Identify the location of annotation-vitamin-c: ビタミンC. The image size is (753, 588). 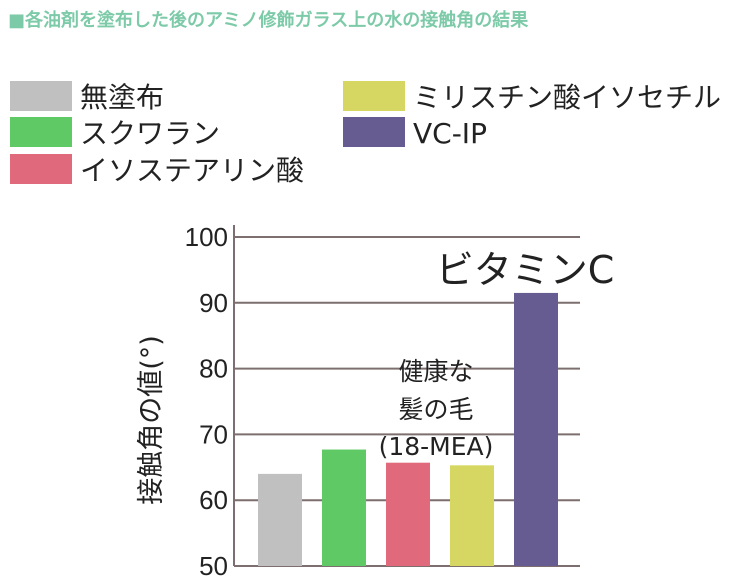
(525, 270).